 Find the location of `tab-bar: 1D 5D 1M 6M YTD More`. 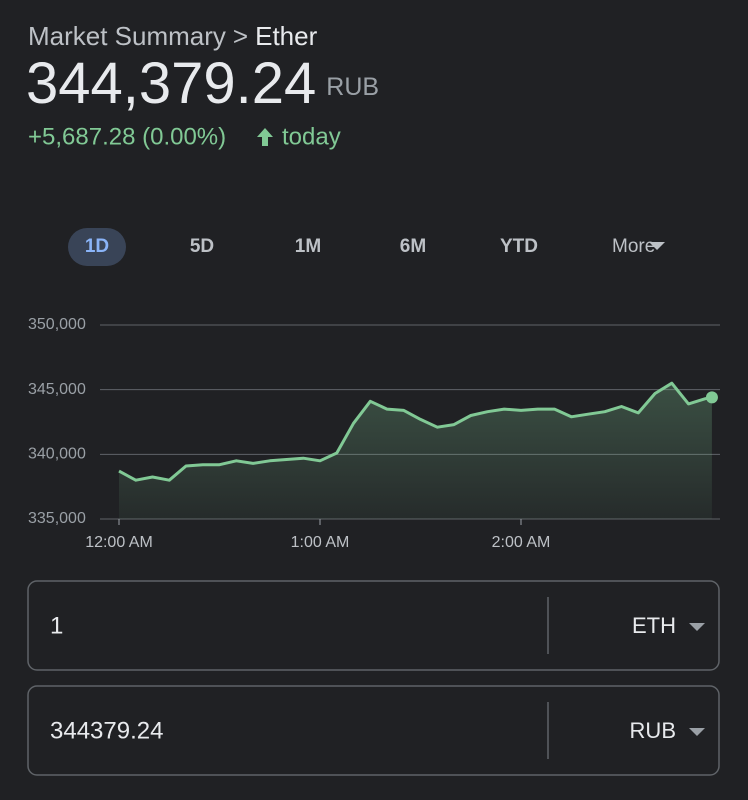

tab-bar: 1D 5D 1M 6M YTD More is located at coordinates (366, 247).